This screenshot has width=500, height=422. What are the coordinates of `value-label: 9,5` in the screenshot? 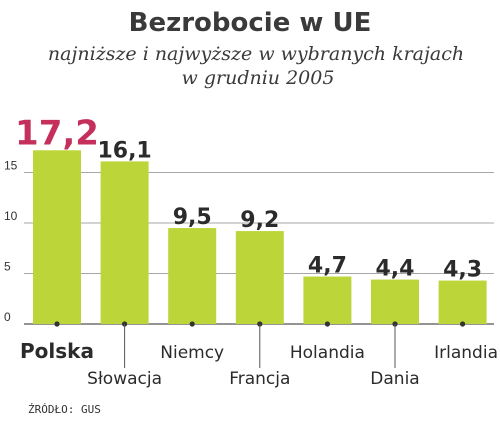 It's located at (192, 217).